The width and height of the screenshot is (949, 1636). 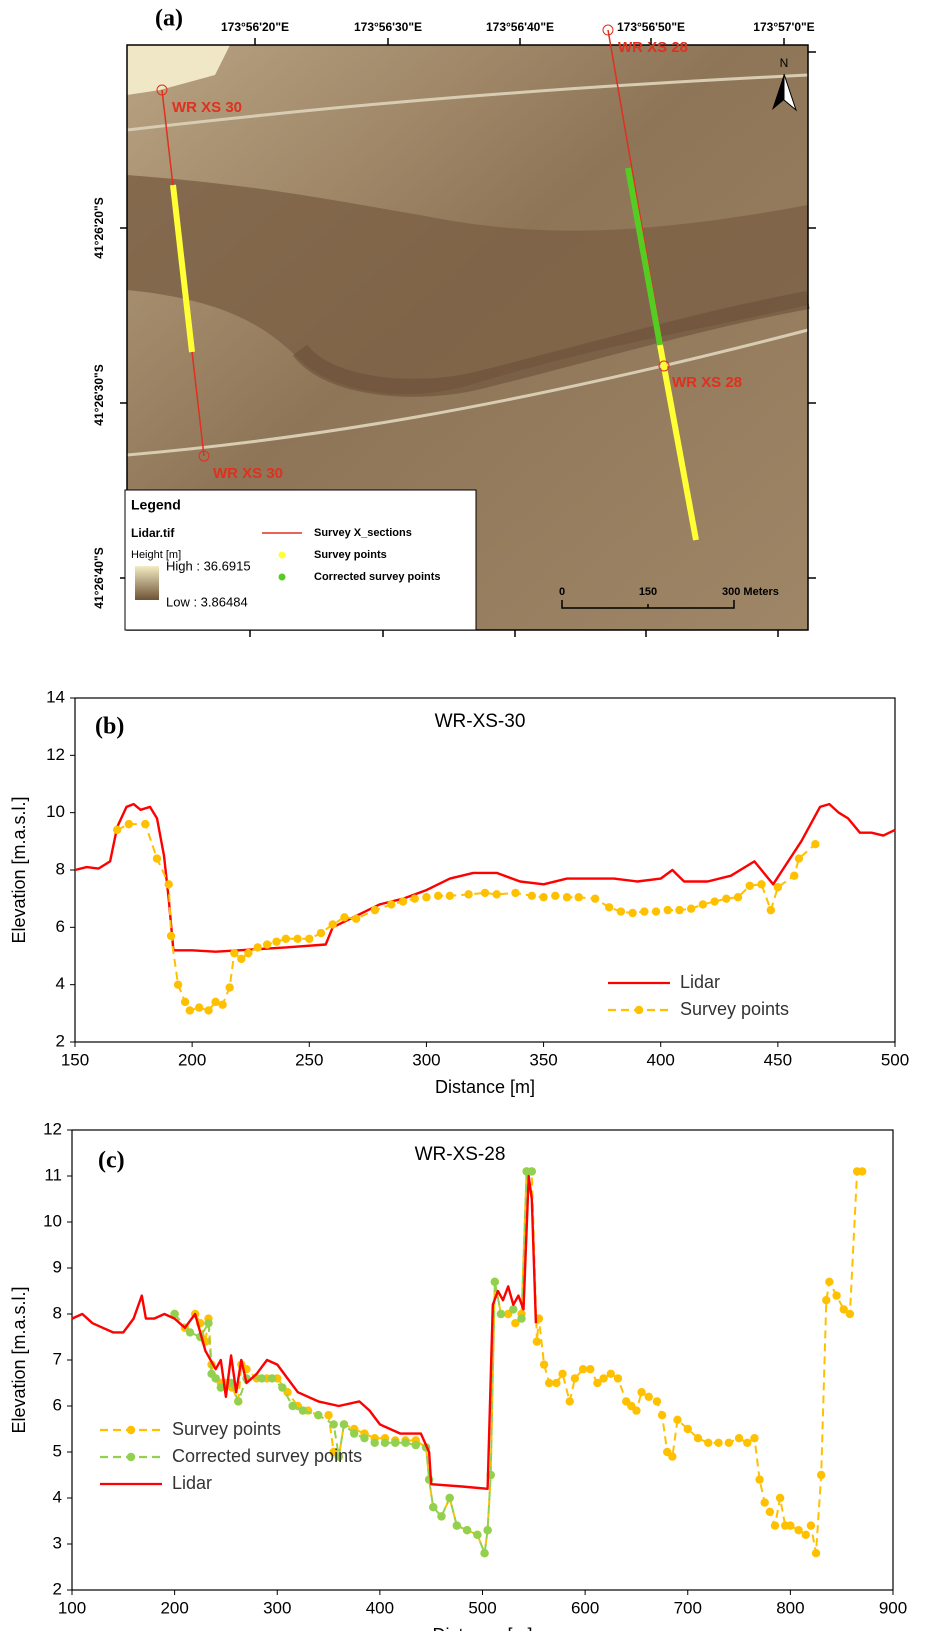 I want to click on series-line, so click(x=352, y=1362).